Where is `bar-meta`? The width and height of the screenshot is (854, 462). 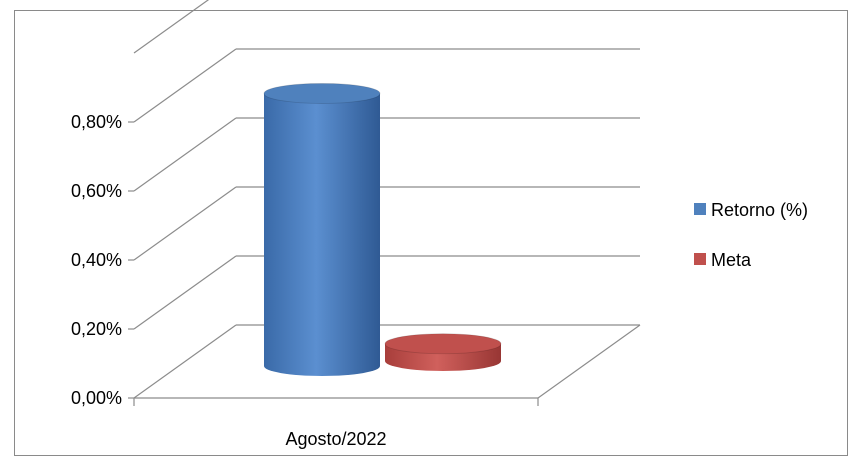 bar-meta is located at coordinates (443, 352).